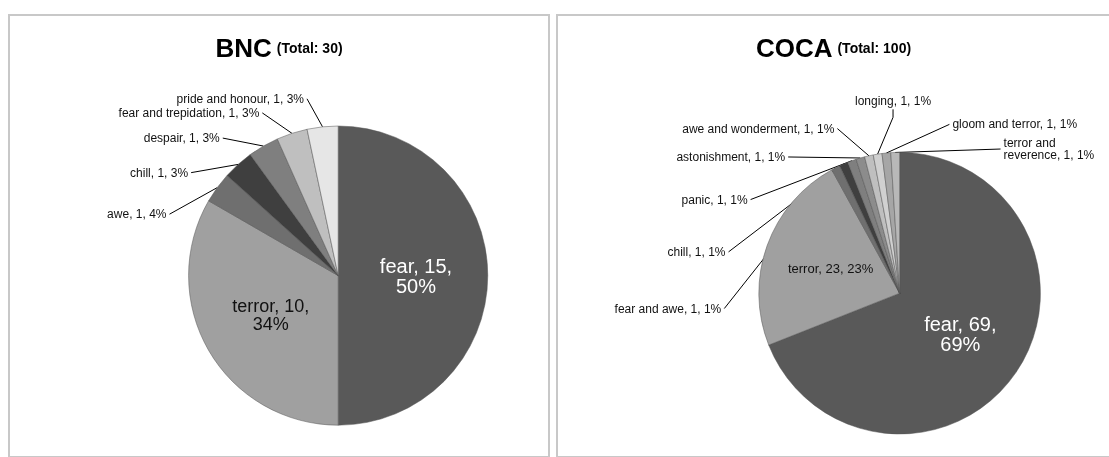 This screenshot has height=457, width=1109. I want to click on chart-title: BNC, so click(243, 48).